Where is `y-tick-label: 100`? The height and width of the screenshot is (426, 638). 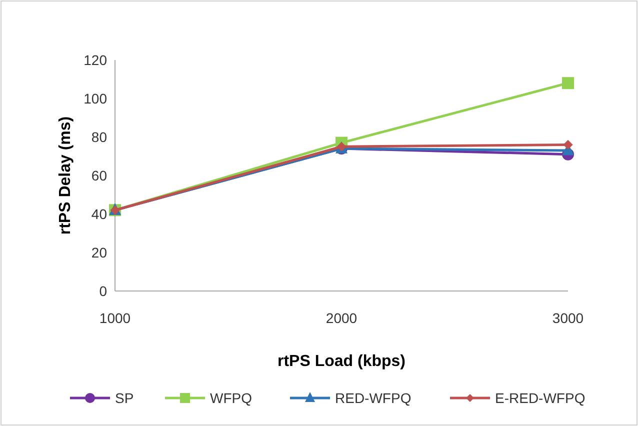
y-tick-label: 100 is located at coordinates (96, 98).